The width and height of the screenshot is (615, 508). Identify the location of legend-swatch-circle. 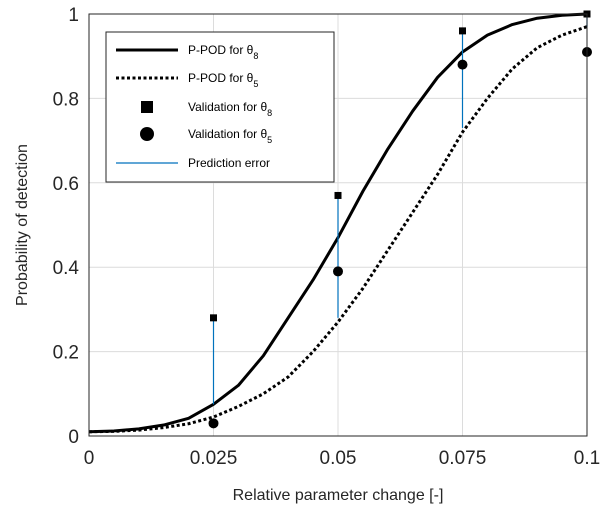
(147, 134).